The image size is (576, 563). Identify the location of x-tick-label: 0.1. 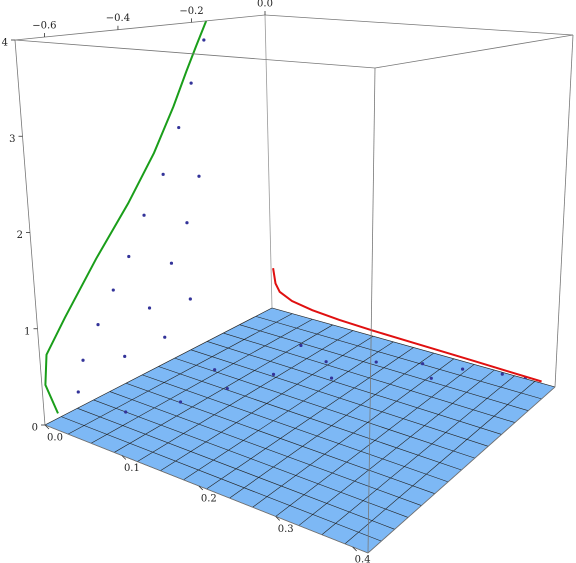
(132, 468).